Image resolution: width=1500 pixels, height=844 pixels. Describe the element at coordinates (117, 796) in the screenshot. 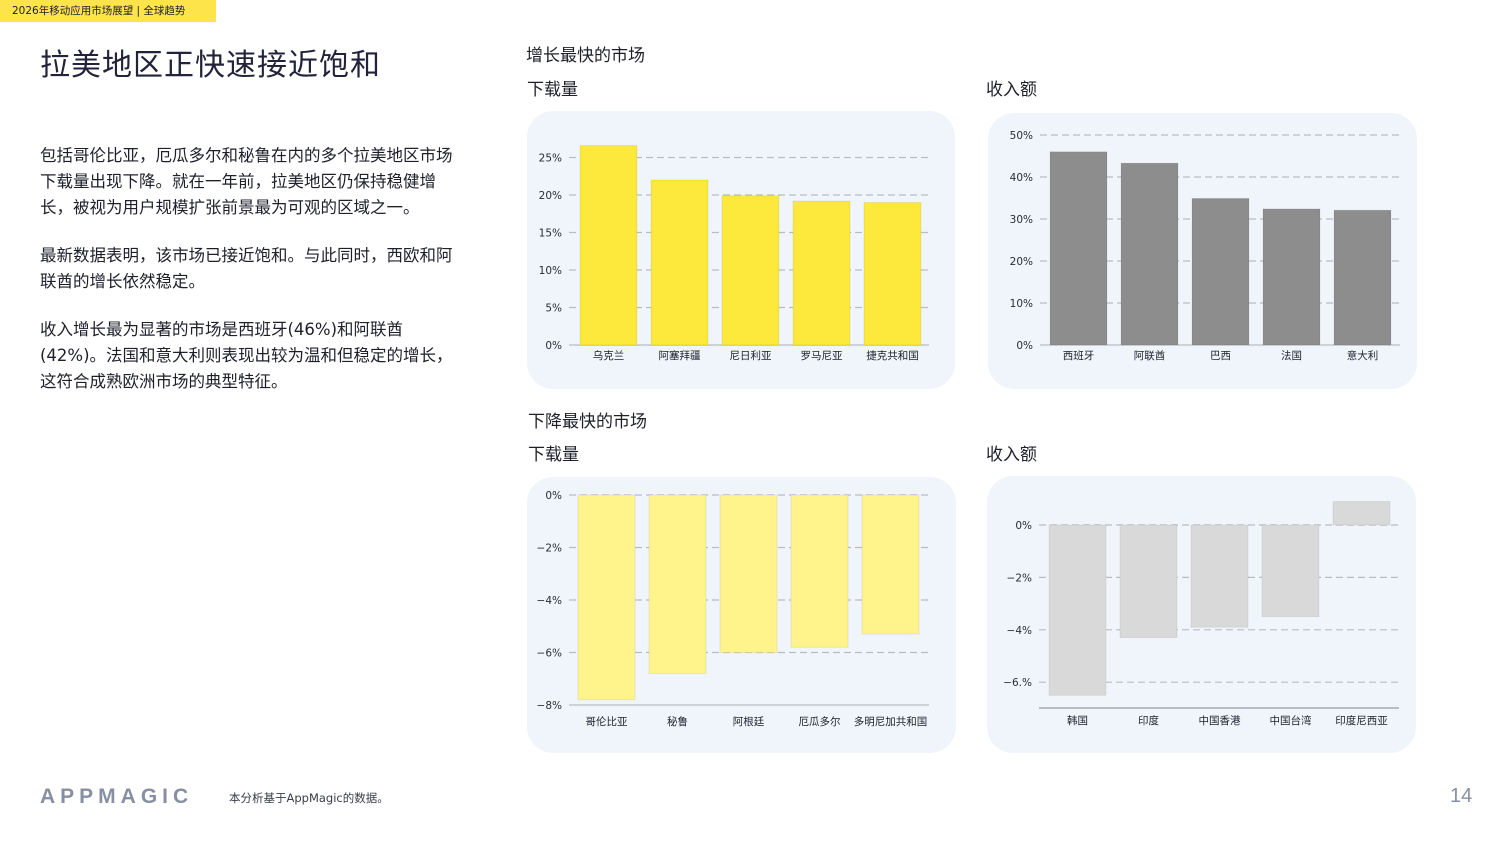

I see `appmagic-logo: APPMAGIC` at that location.